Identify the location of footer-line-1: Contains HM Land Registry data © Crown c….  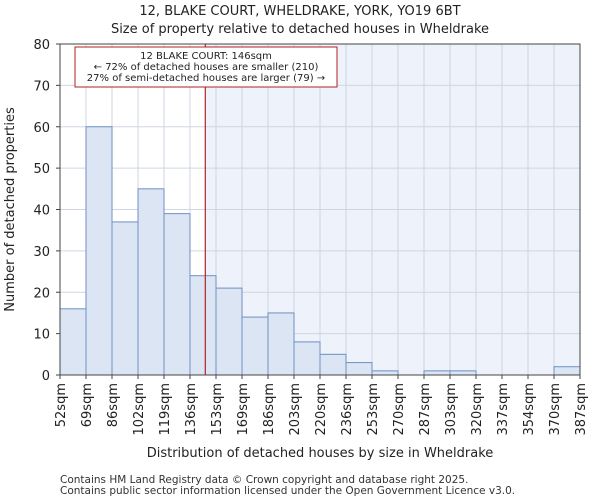
(264, 480).